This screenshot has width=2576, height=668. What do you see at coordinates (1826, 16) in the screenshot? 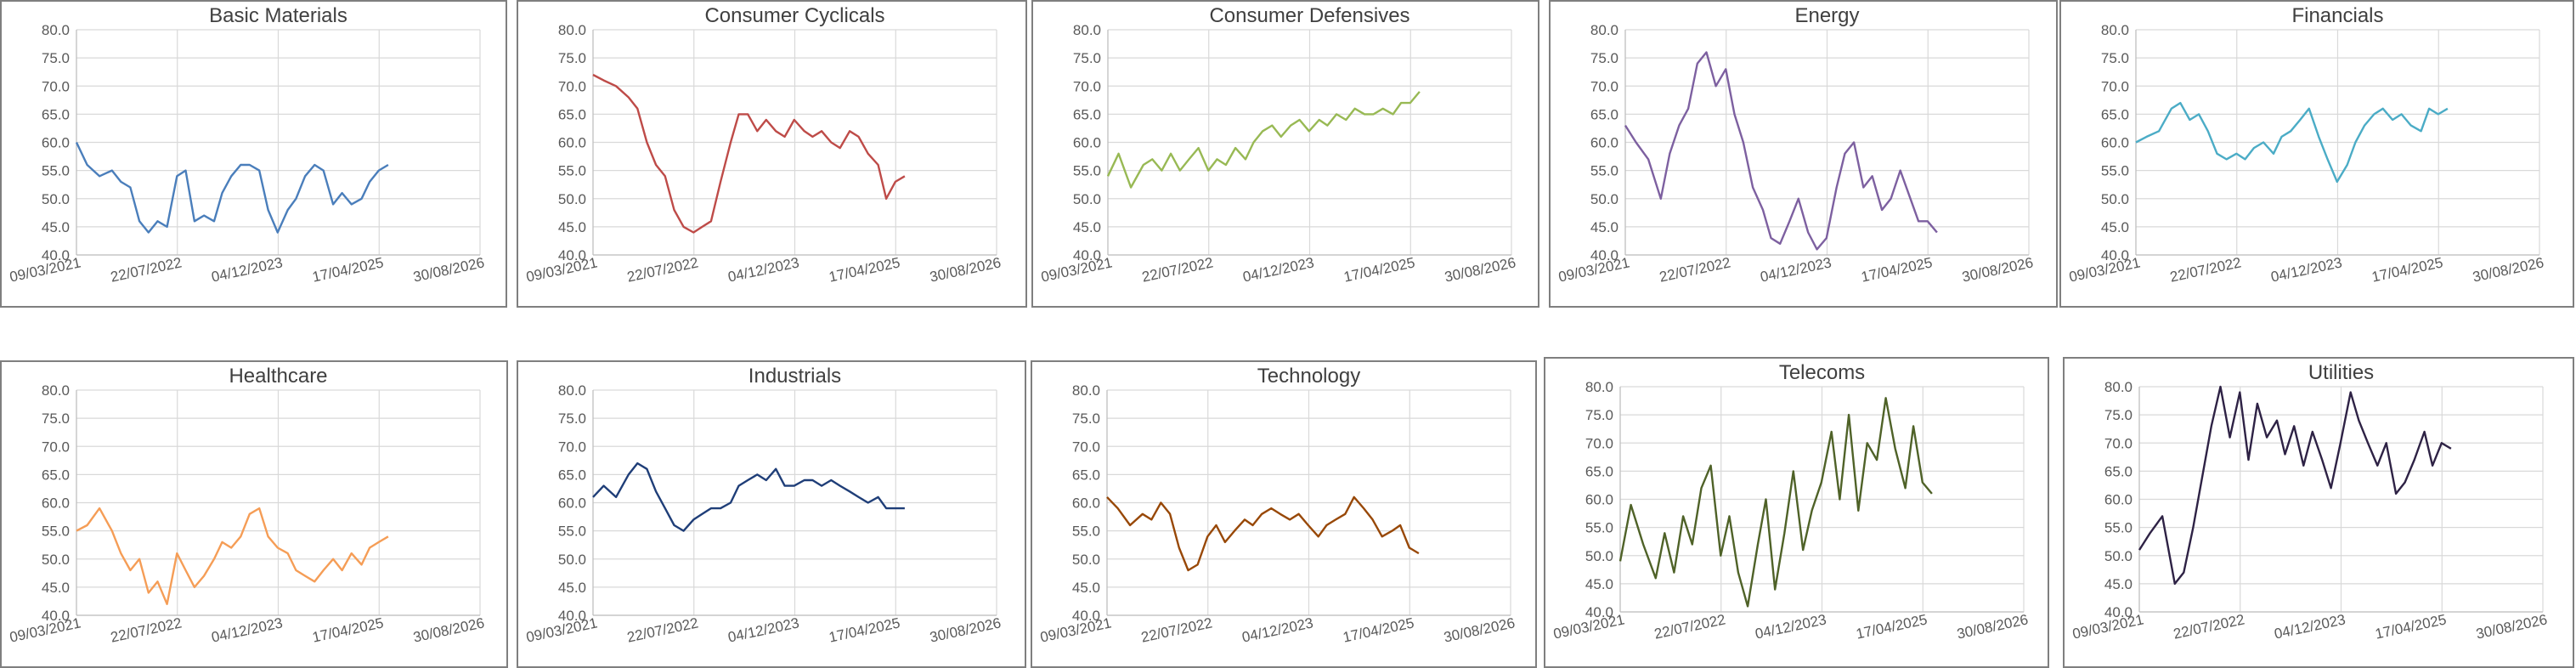
I see `chart-title: Energy` at bounding box center [1826, 16].